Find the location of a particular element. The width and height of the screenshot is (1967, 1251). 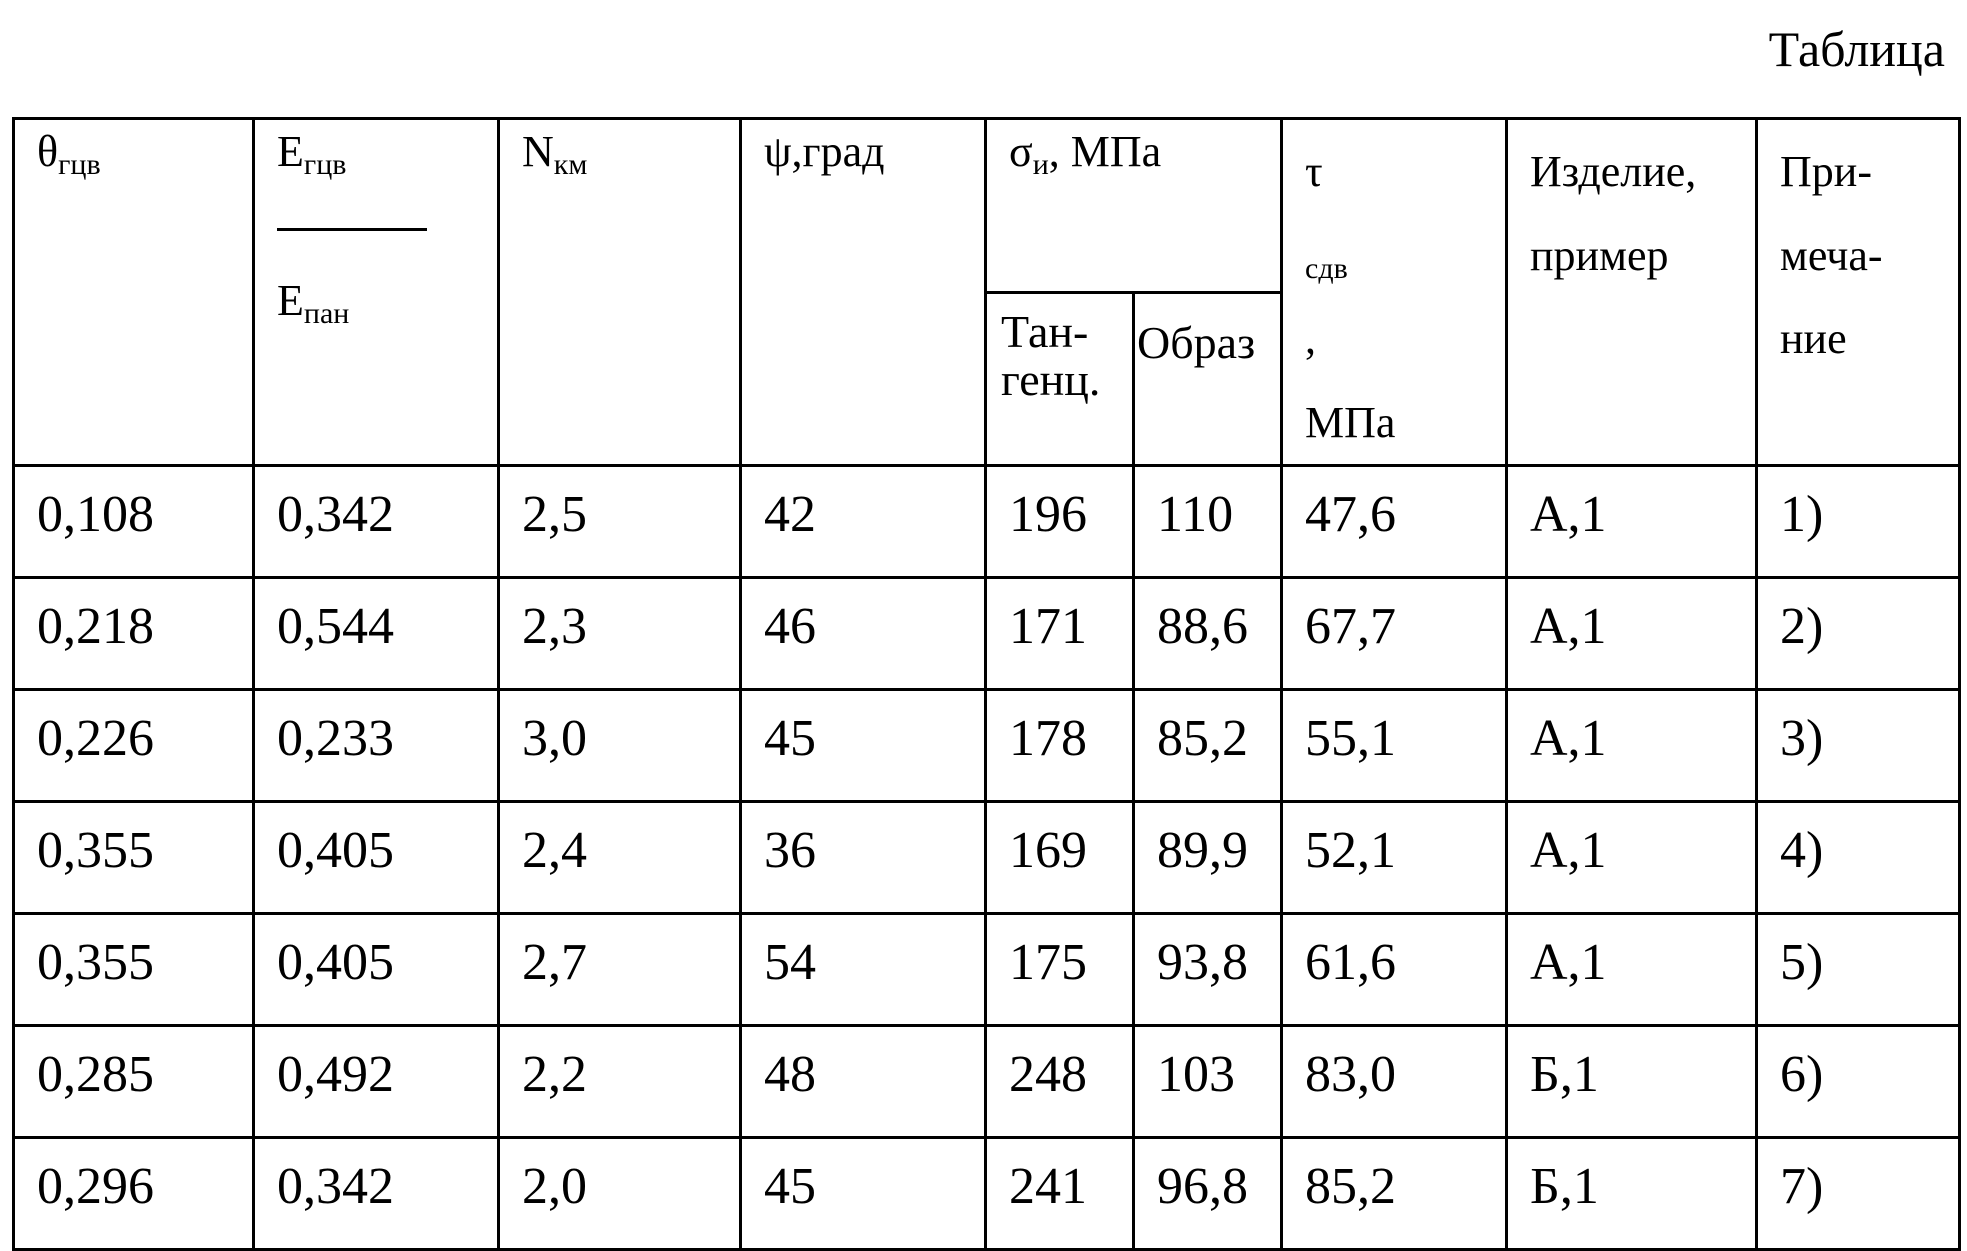

cell-note: 4) is located at coordinates (1858, 858).